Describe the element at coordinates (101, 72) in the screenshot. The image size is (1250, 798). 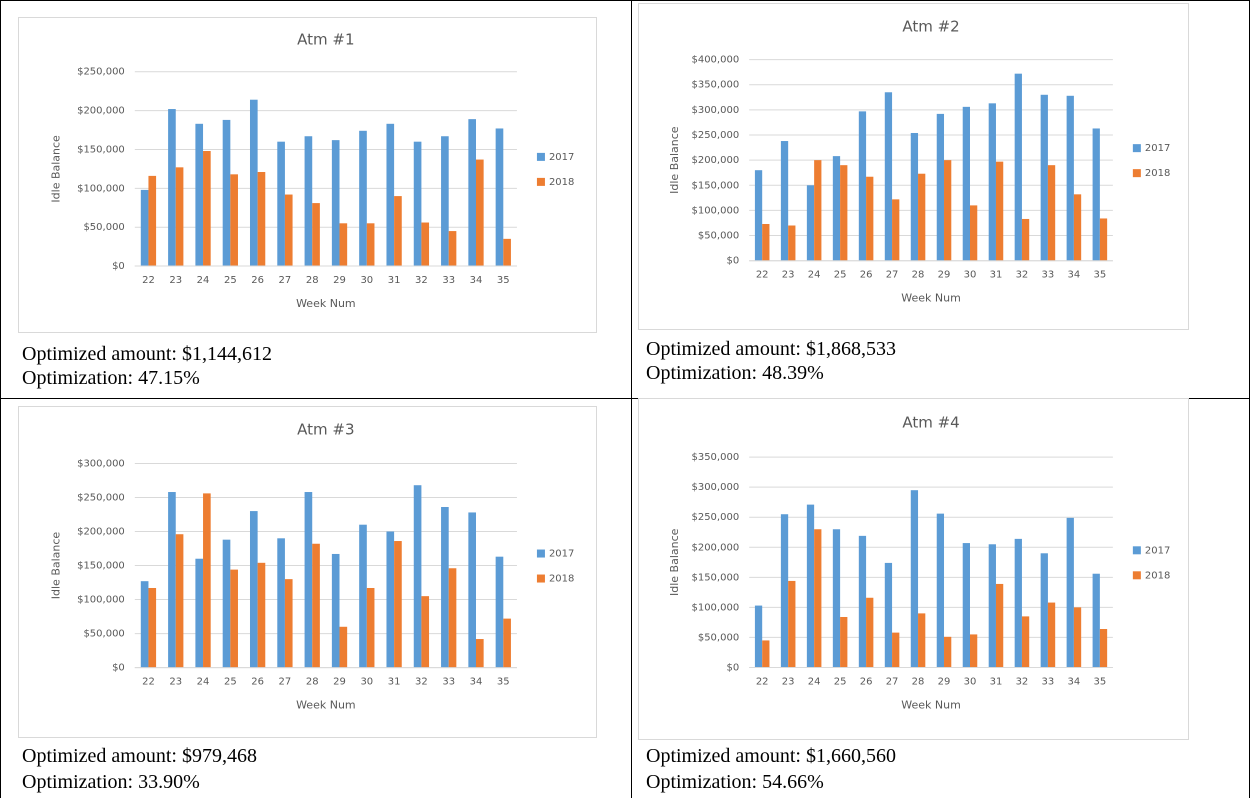
I see `y-tick-label: $250,000` at that location.